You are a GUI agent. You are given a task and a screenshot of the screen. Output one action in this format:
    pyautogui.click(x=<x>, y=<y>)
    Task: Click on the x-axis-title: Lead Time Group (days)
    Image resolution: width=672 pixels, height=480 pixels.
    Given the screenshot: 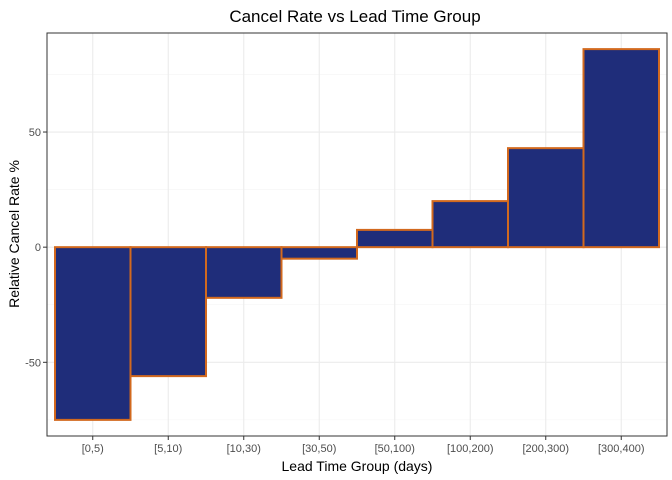 What is the action you would take?
    pyautogui.click(x=357, y=466)
    